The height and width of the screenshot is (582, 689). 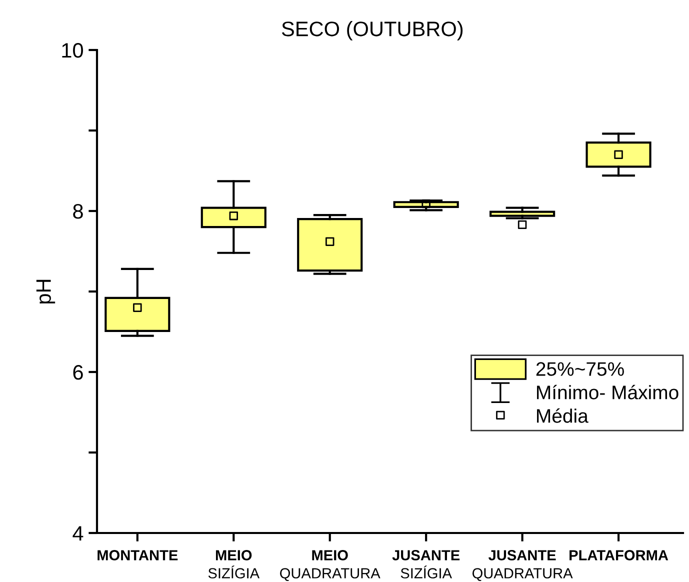 I want to click on y-tick-label: 4, so click(x=78, y=533).